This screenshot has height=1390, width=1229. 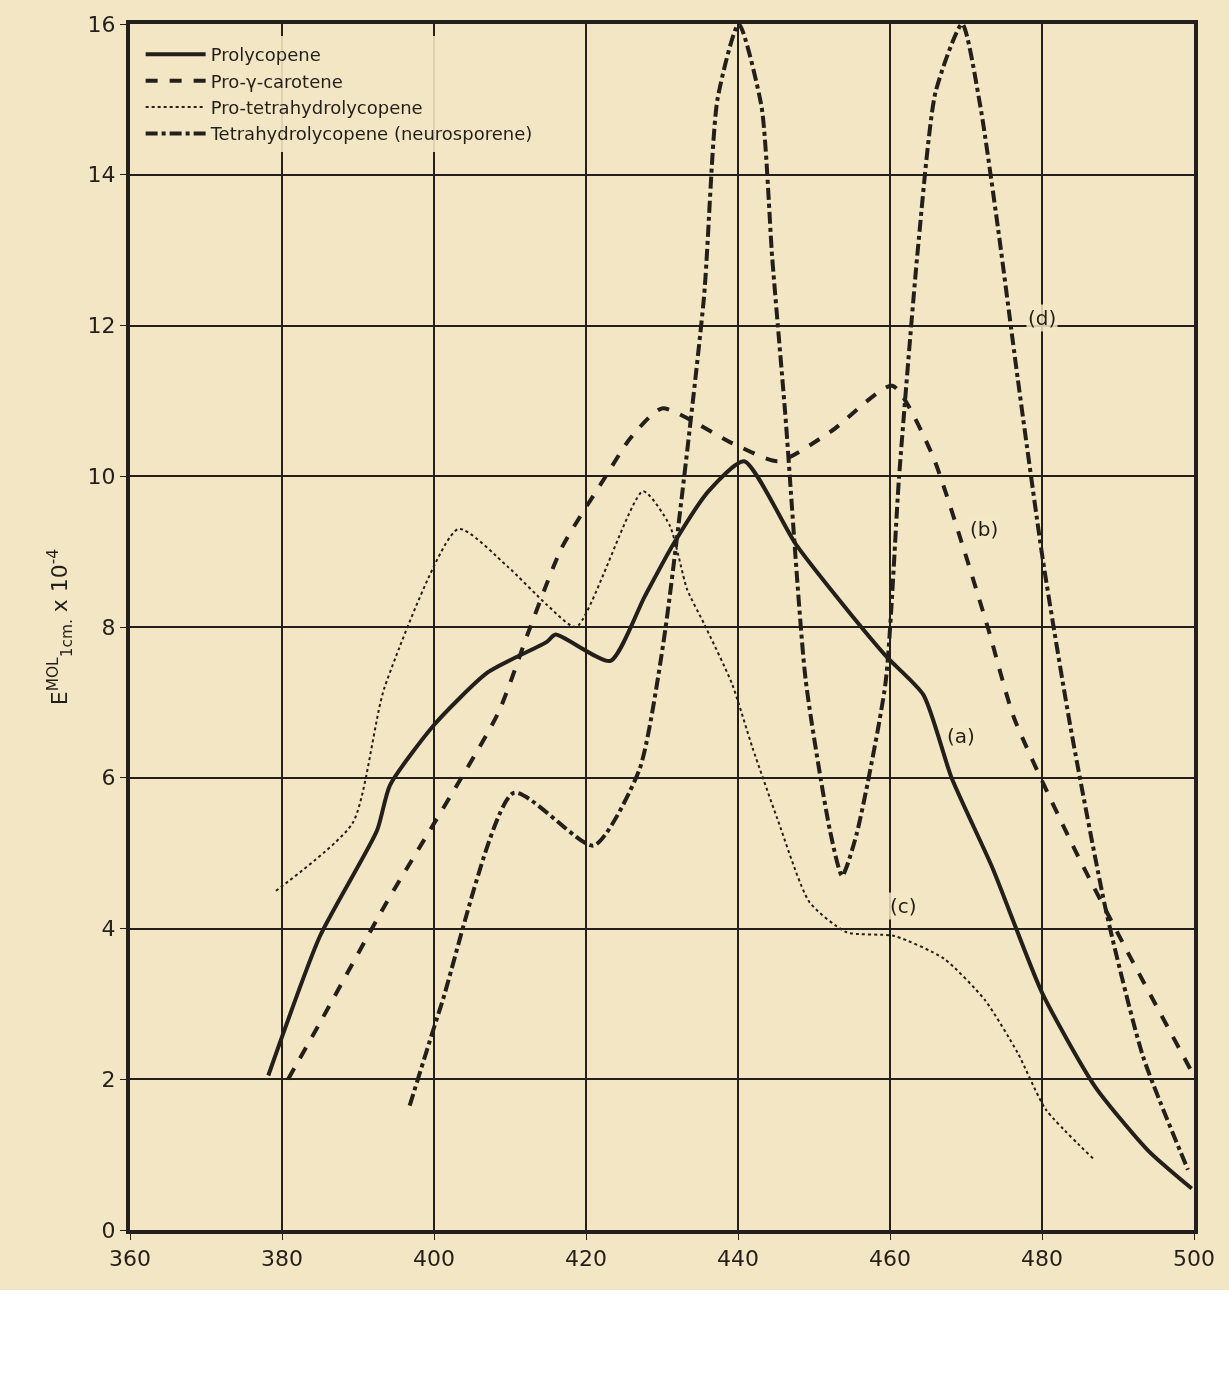 What do you see at coordinates (903, 906) in the screenshot?
I see `annotation: (c)` at bounding box center [903, 906].